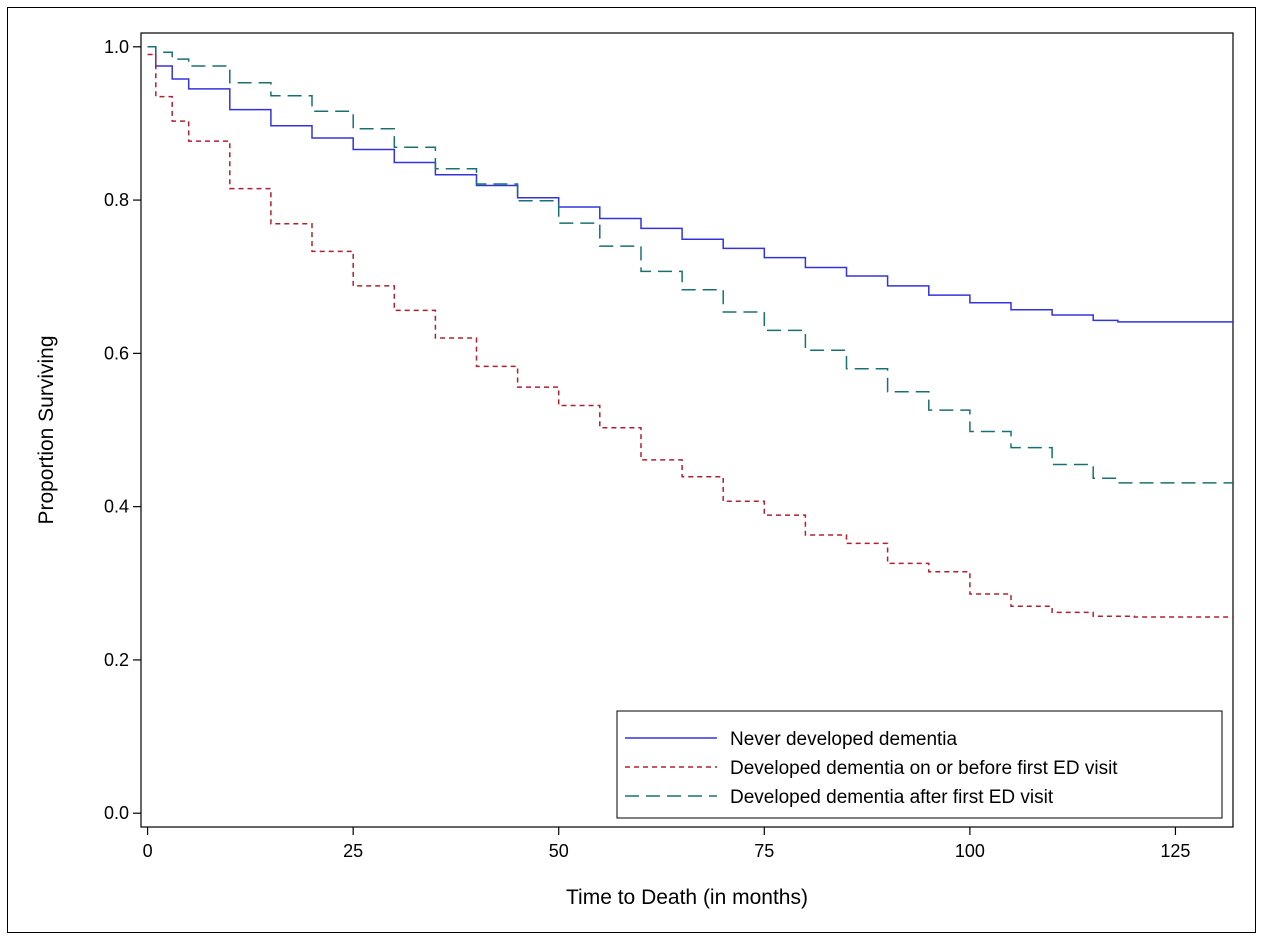 This screenshot has width=1263, height=940. Describe the element at coordinates (148, 851) in the screenshot. I see `x-tick-label: 0` at that location.